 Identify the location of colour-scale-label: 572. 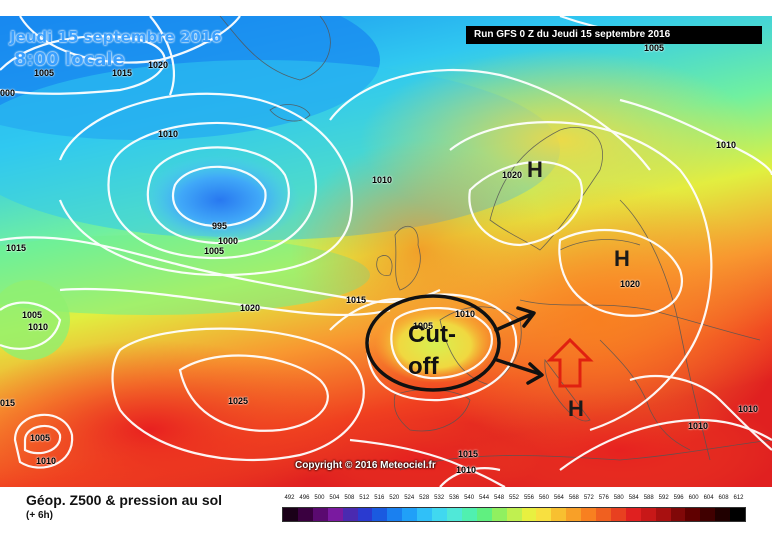
(588, 498).